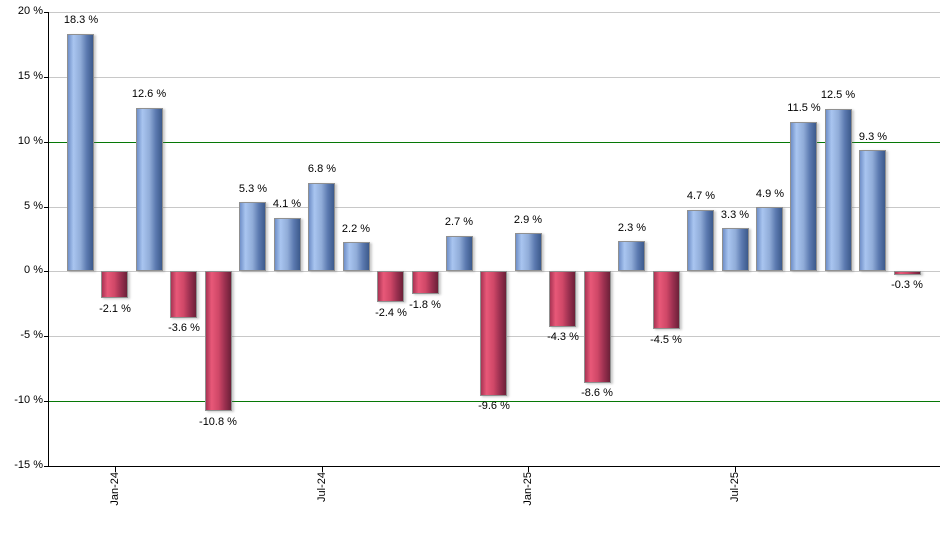 This screenshot has height=550, width=940. I want to click on bar-value-label-Aug-24: 2.2 %, so click(356, 229).